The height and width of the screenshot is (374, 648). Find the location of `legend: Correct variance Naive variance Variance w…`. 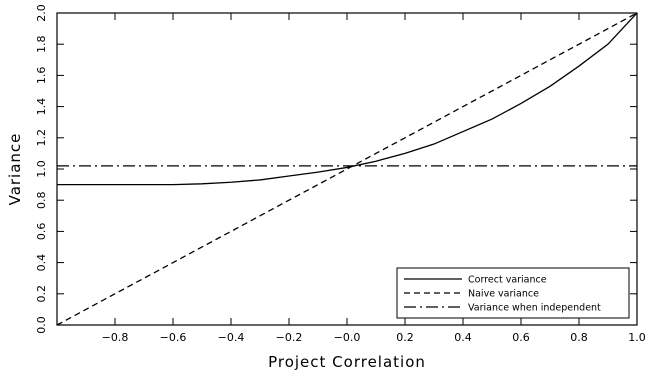

legend: Correct variance Naive variance Variance w… is located at coordinates (513, 293).